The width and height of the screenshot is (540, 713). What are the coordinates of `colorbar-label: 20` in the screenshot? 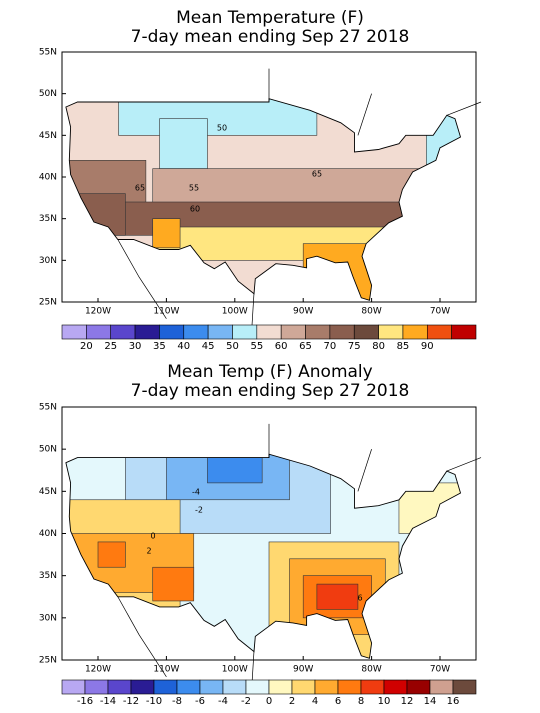 It's located at (86, 346).